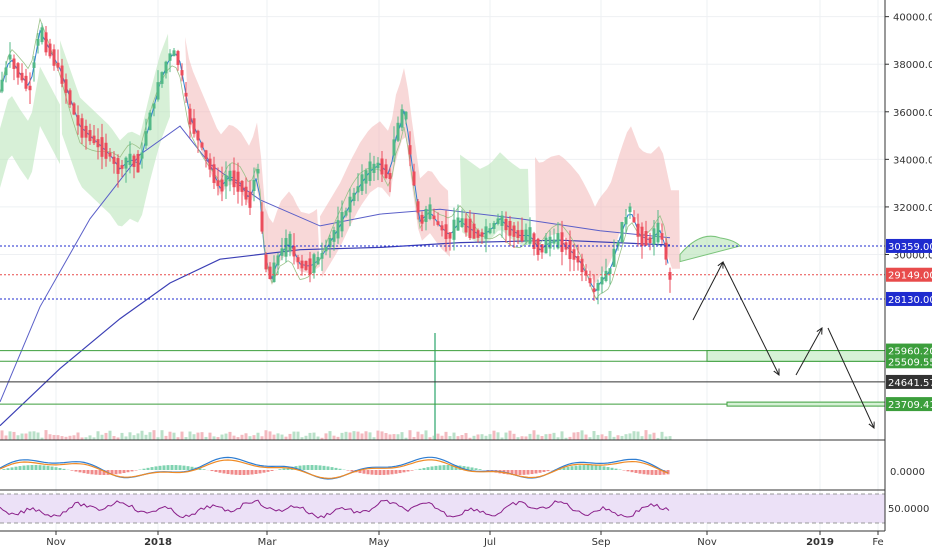 The image size is (932, 550). Describe the element at coordinates (435, 386) in the screenshot. I see `volume-spike` at that location.